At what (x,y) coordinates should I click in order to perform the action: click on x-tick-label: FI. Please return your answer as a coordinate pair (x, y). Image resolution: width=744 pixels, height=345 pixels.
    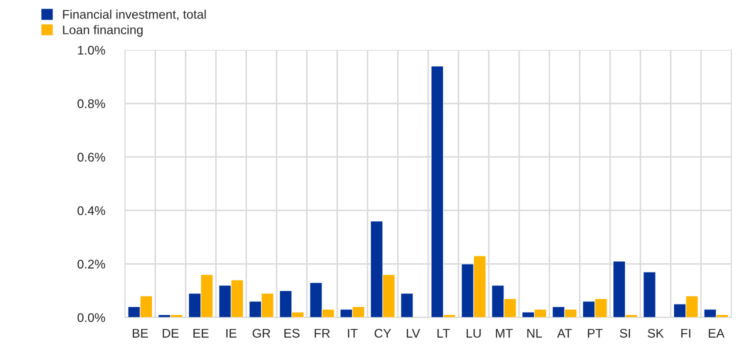
    Looking at the image, I should click on (685, 333).